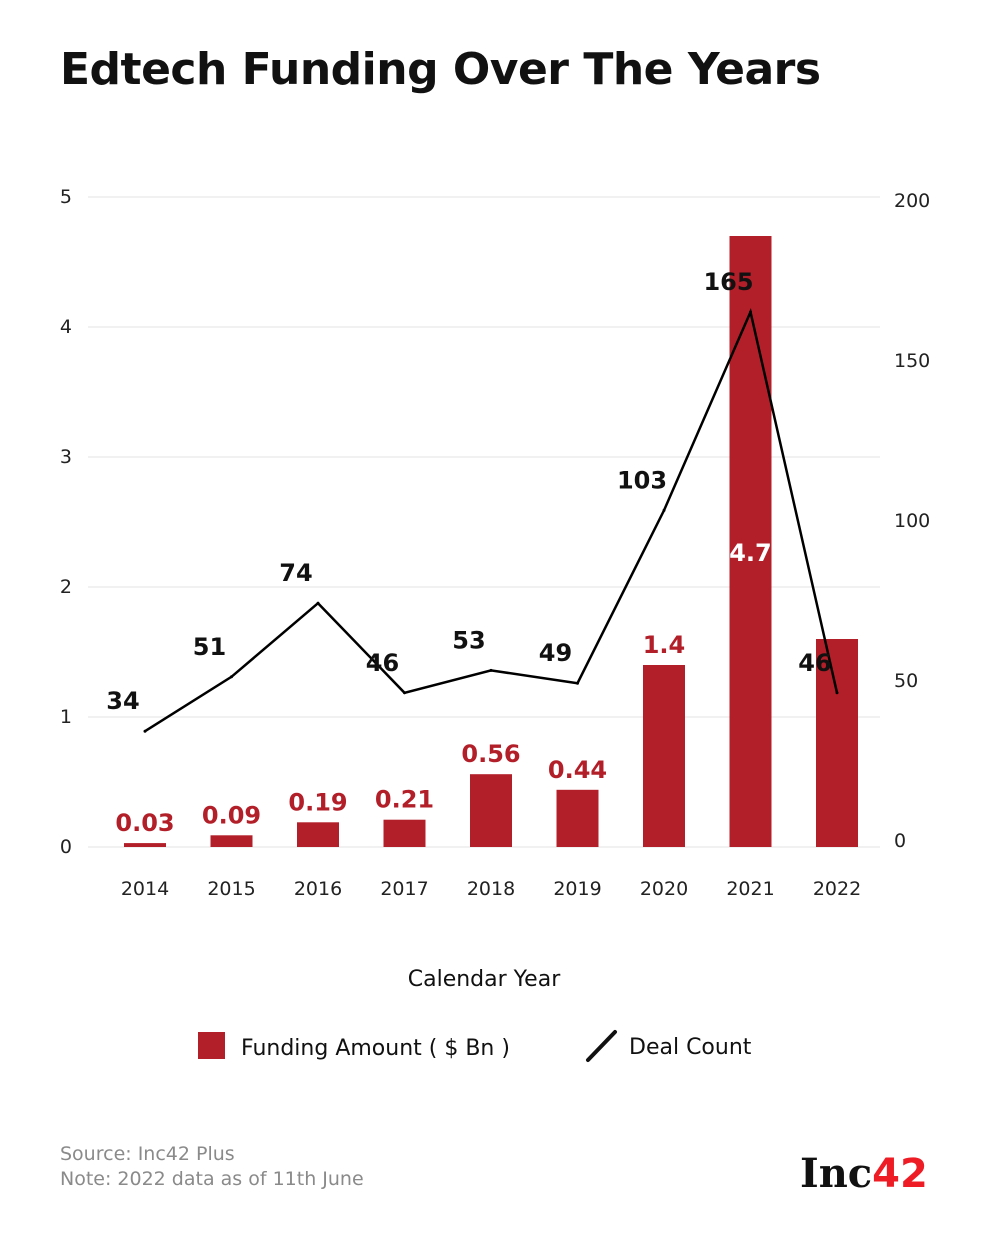 This screenshot has height=1248, width=992. I want to click on deal-count-data-label: 165, so click(728, 282).